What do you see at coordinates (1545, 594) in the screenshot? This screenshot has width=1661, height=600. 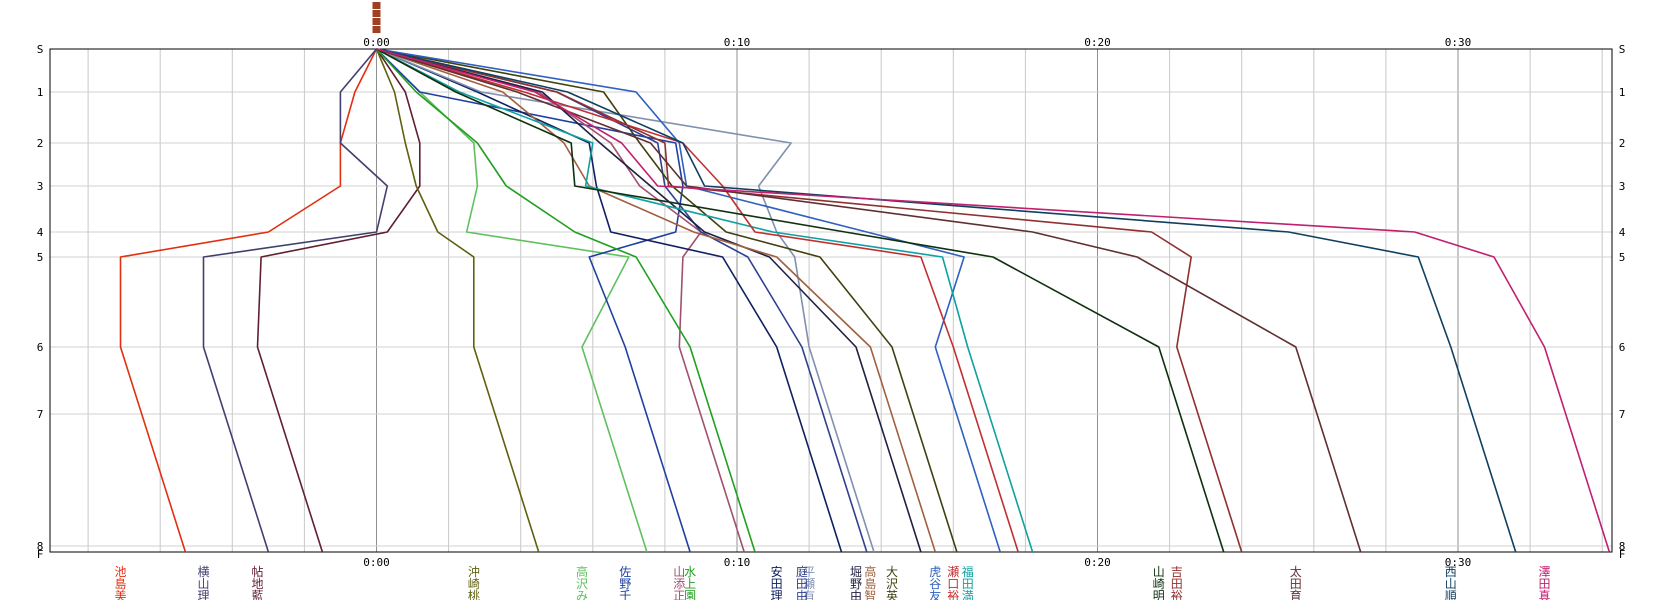 I see `runner-name-char: 真` at bounding box center [1545, 594].